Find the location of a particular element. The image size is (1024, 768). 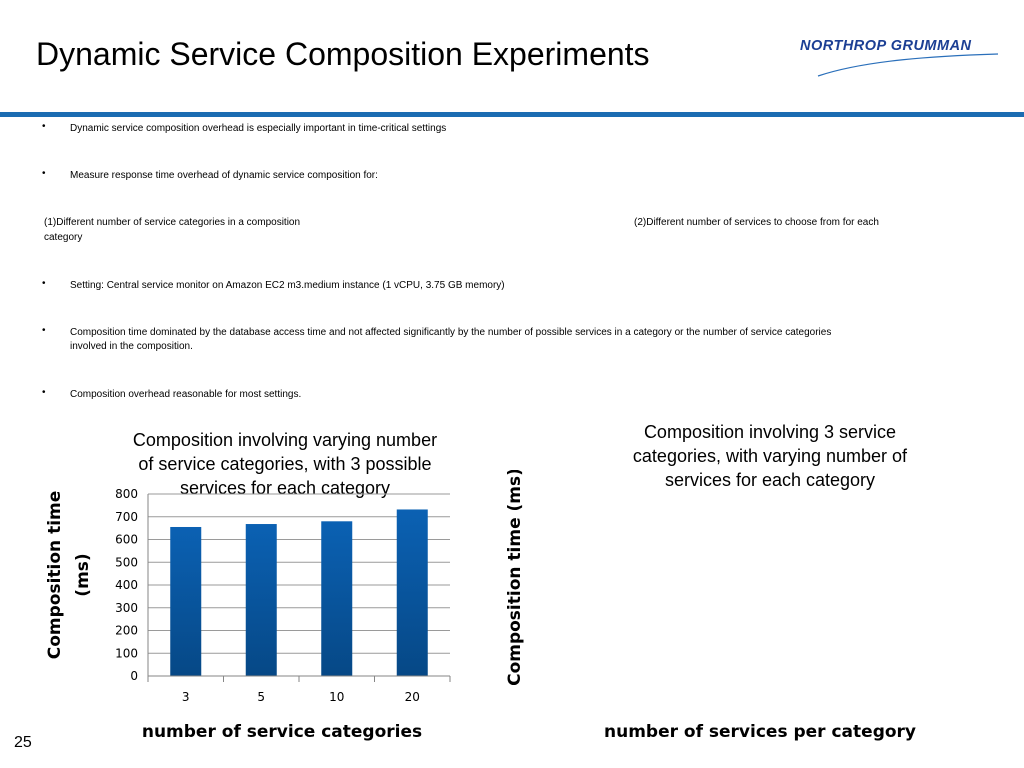

bullet-text-continuation: involved in the composition. is located at coordinates (131, 346).